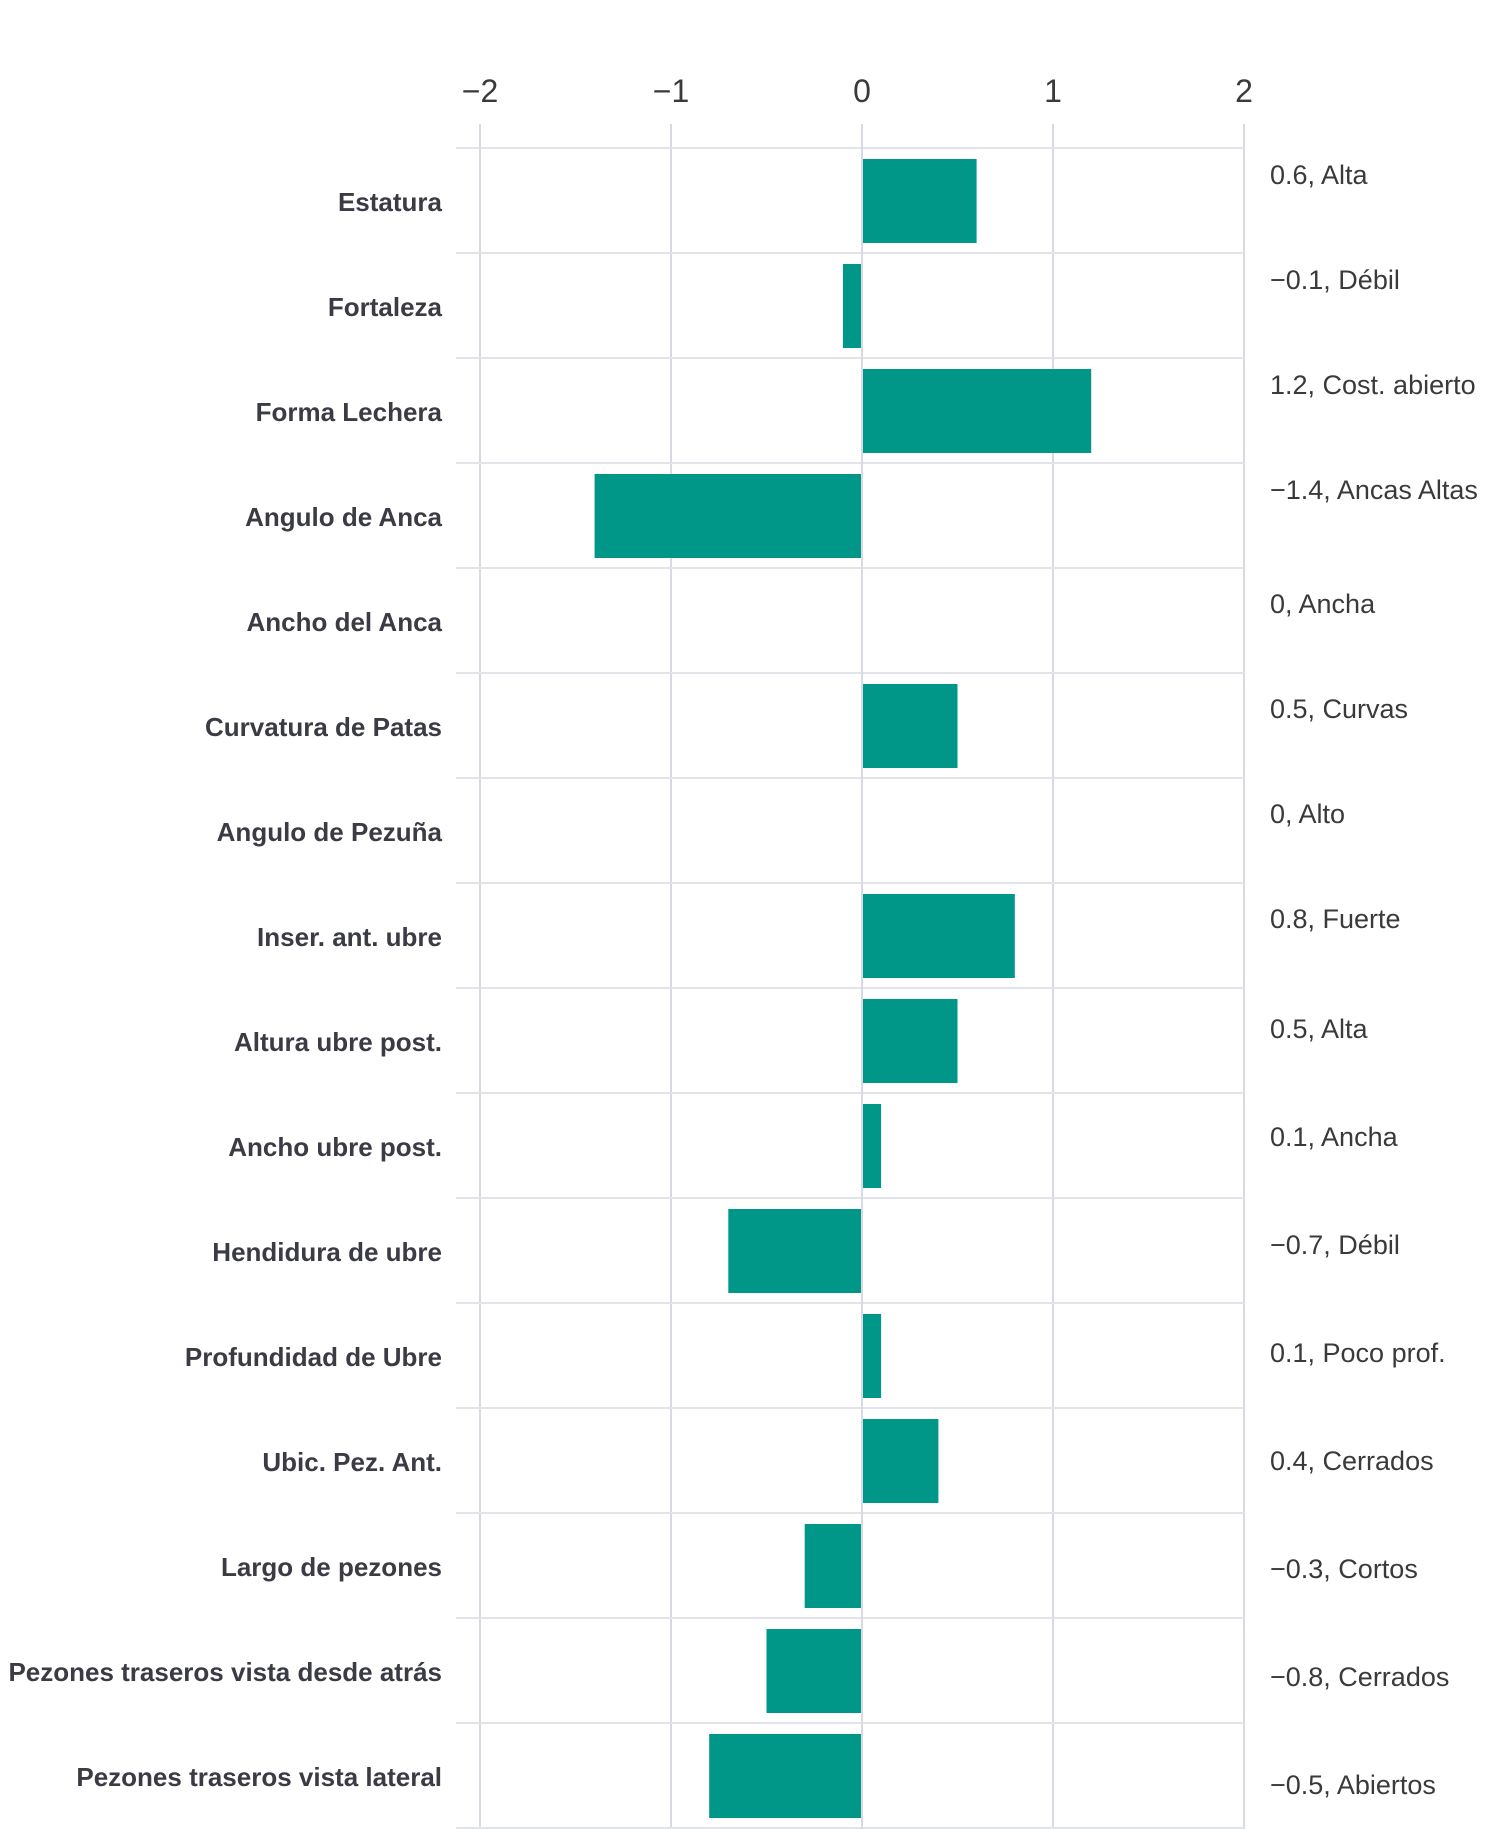  What do you see at coordinates (344, 622) in the screenshot?
I see `category-label: Ancho del Anca` at bounding box center [344, 622].